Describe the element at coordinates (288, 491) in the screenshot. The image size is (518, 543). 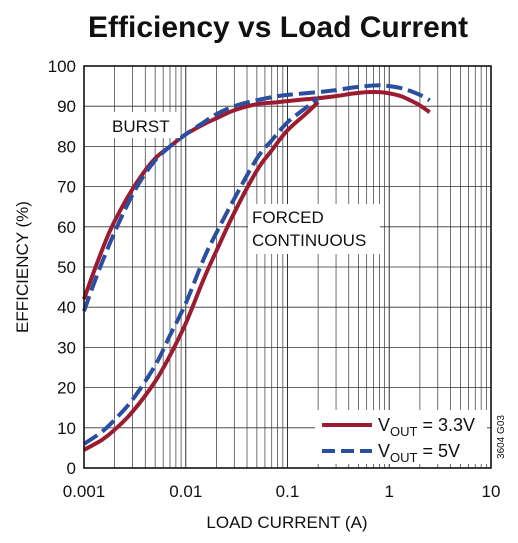
I see `x-tick-label: 0.1` at that location.